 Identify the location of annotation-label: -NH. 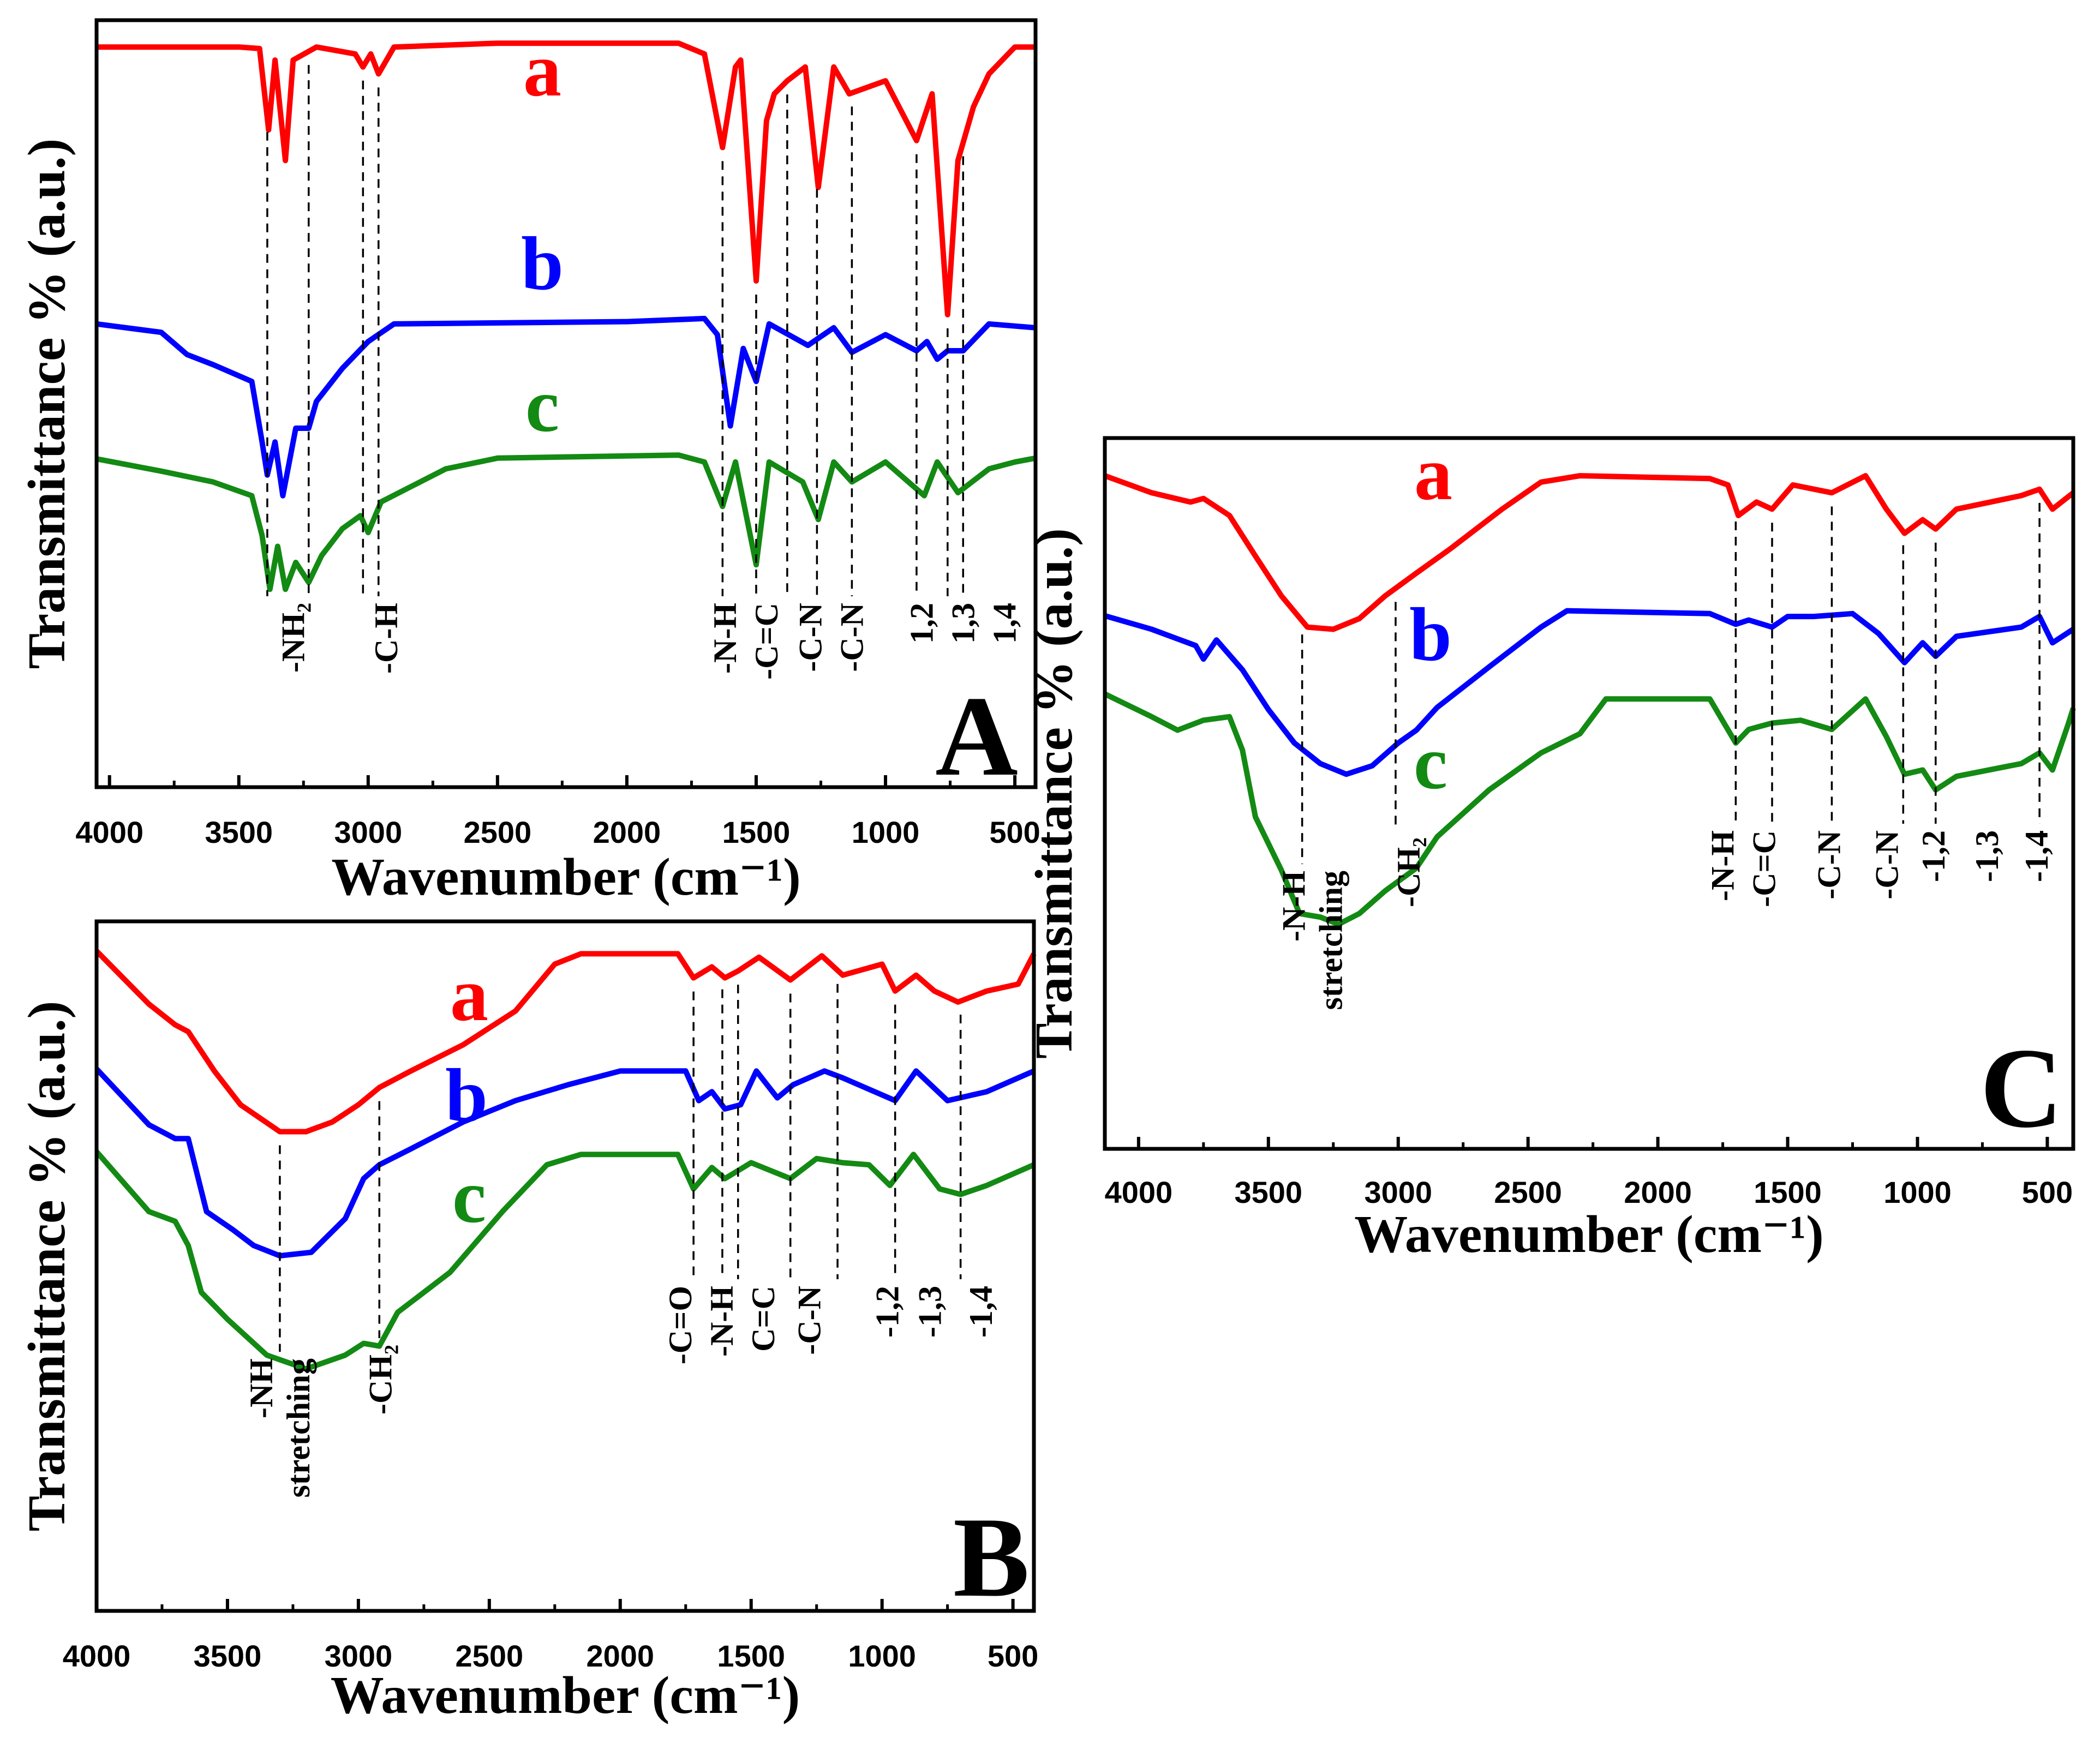
(261, 1388).